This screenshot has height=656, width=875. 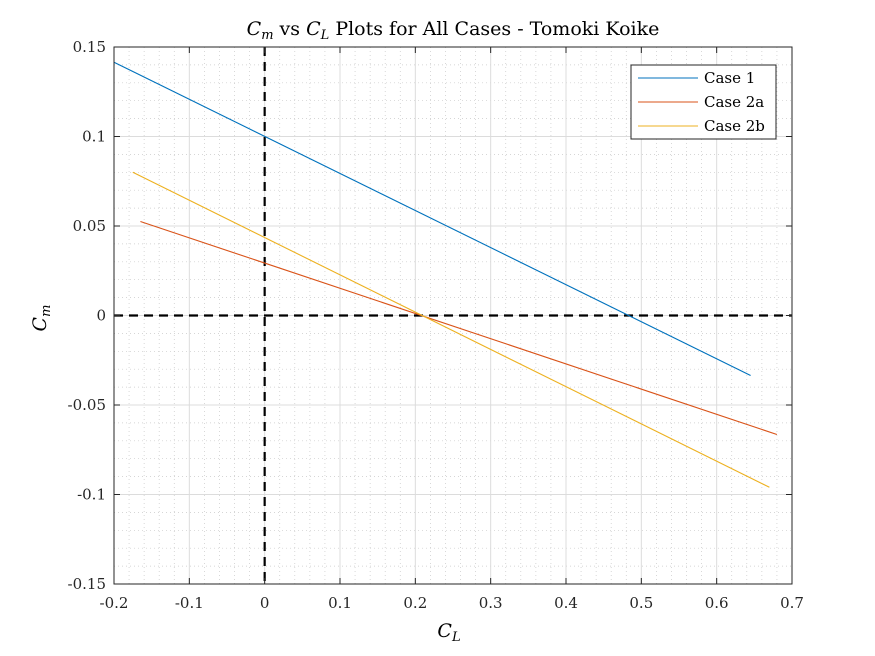 What do you see at coordinates (641, 603) in the screenshot?
I see `x-tick-label: 0.5` at bounding box center [641, 603].